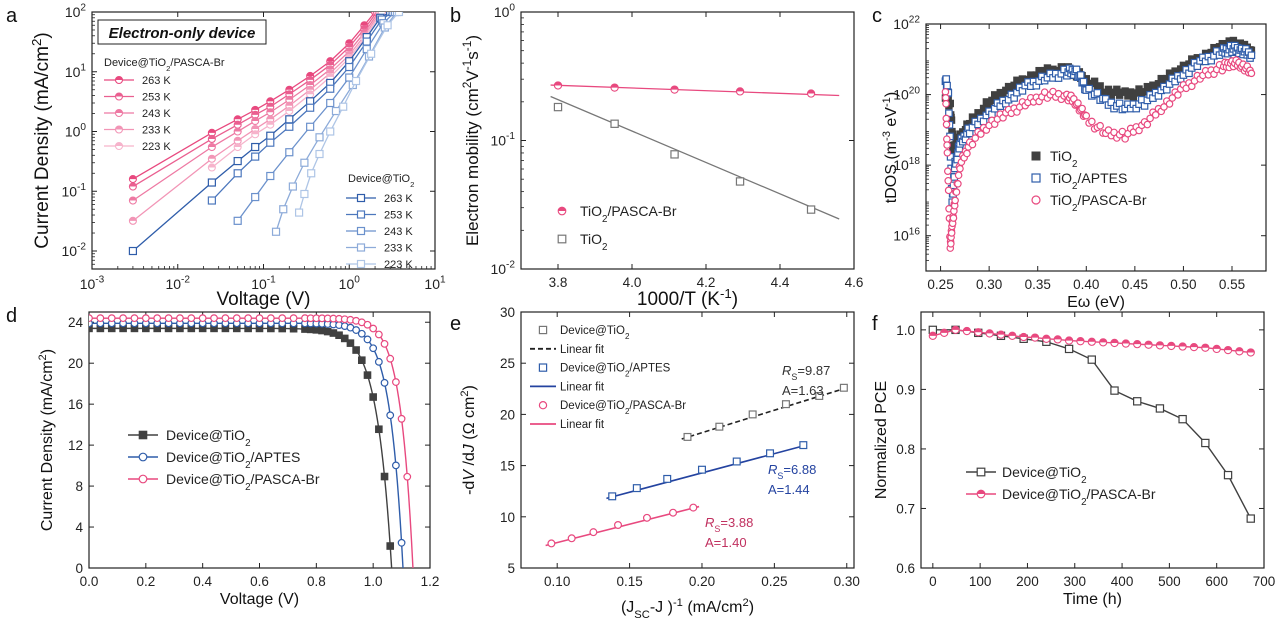 The image size is (1280, 618). Describe the element at coordinates (381, 181) in the screenshot. I see `legend-title: Device@TiO2` at that location.